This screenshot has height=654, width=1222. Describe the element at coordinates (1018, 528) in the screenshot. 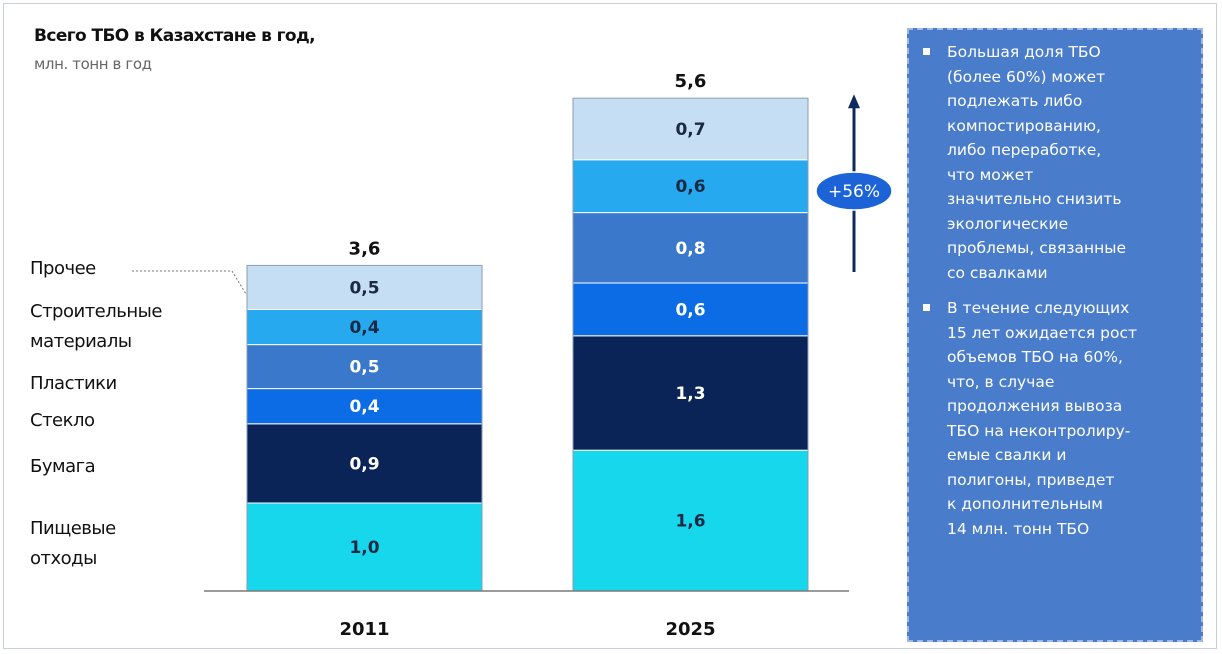

I see `bullet-text-line: 14 млн. тонн ТБО` at that location.